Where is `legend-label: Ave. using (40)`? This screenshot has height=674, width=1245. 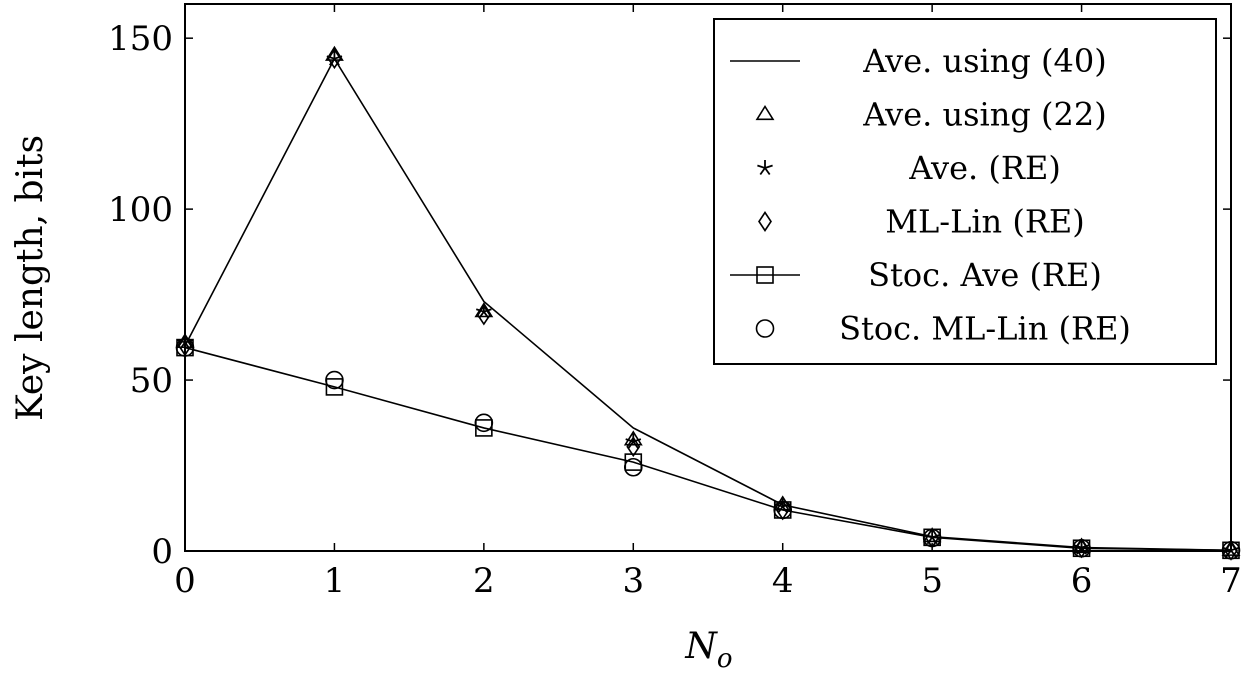
legend-label: Ave. using (40) is located at coordinates (984, 61).